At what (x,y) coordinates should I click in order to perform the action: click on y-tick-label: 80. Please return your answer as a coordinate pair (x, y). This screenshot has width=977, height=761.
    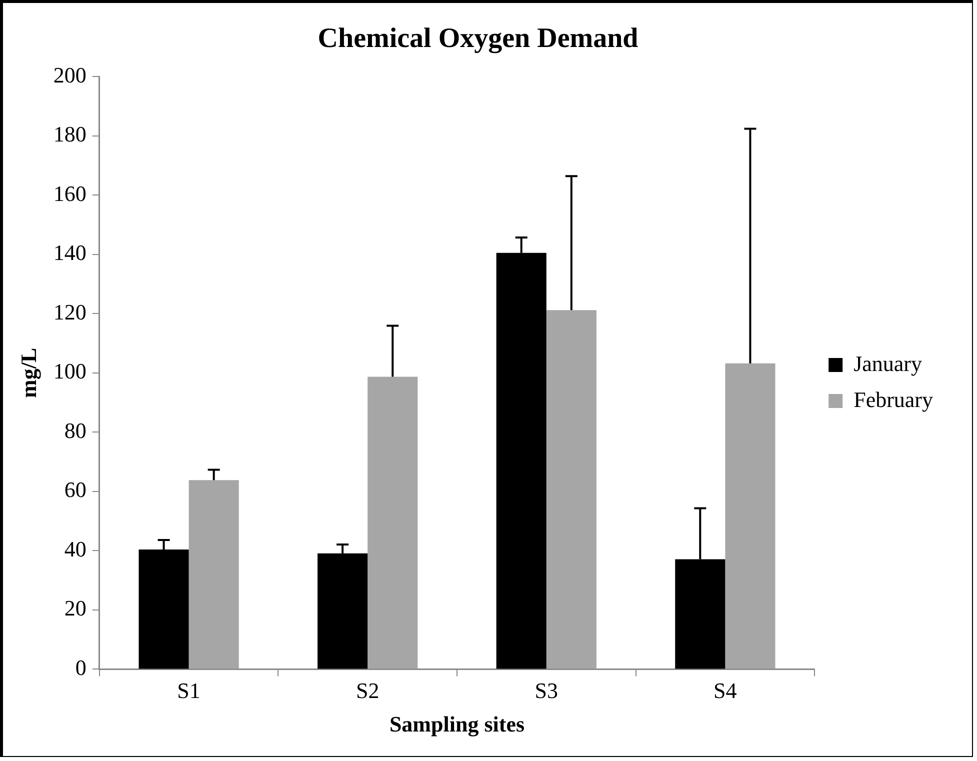
    Looking at the image, I should click on (75, 430).